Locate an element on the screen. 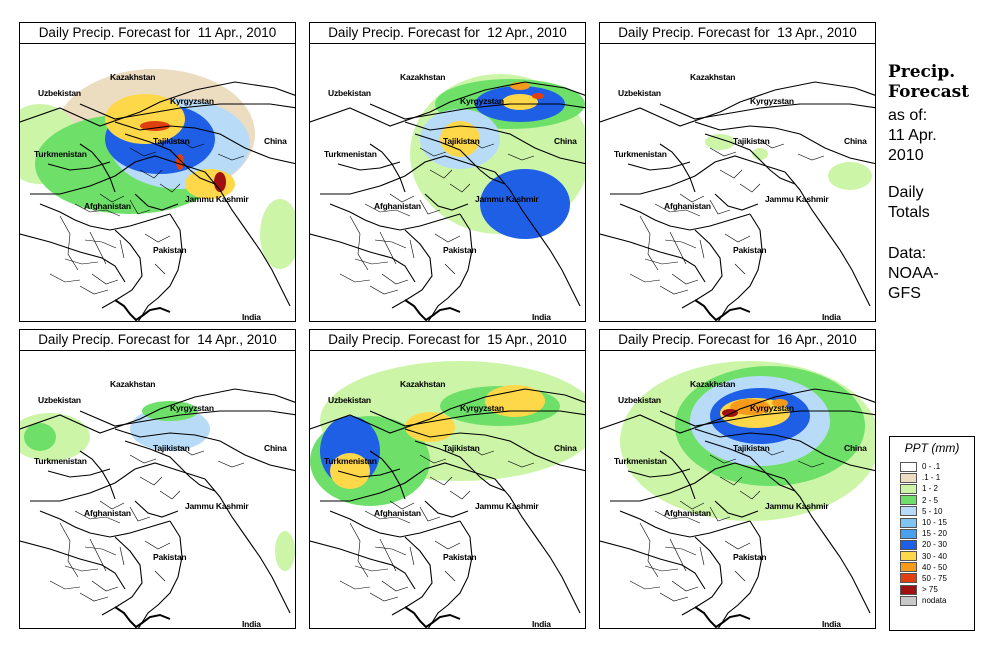  legend-item: .1 - 1 is located at coordinates (923, 477).